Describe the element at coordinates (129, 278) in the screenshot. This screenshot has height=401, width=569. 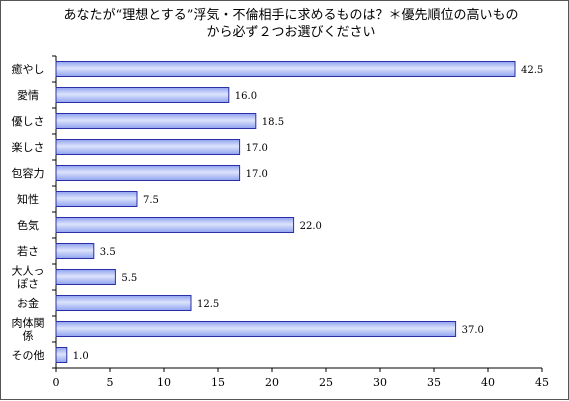
I see `value-label: 5.5` at that location.